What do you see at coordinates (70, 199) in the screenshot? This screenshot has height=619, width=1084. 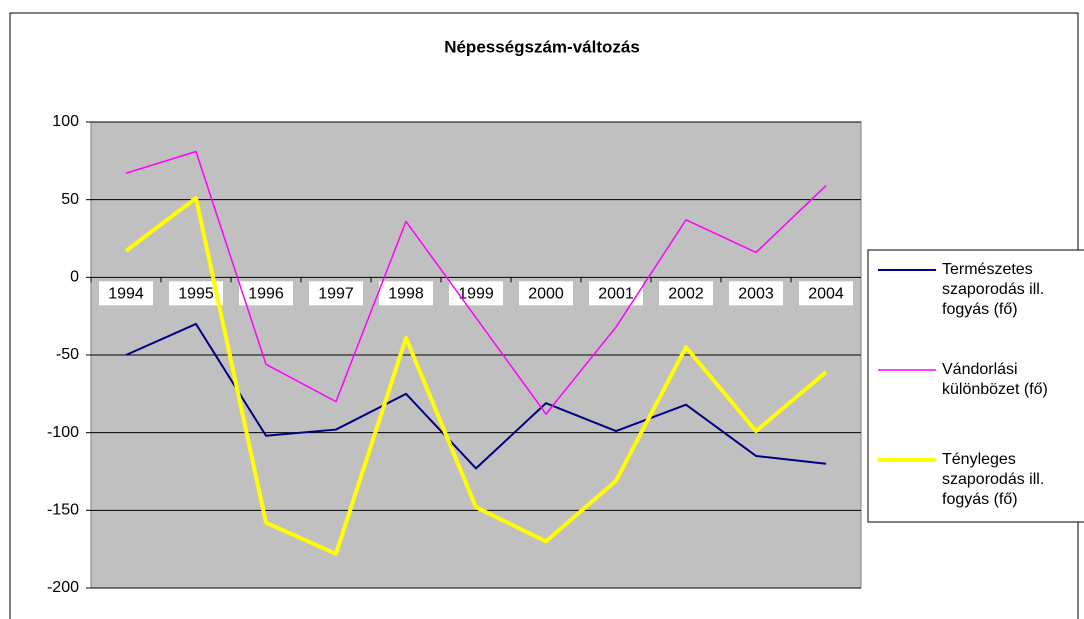 I see `y-tick-label: 50` at bounding box center [70, 199].